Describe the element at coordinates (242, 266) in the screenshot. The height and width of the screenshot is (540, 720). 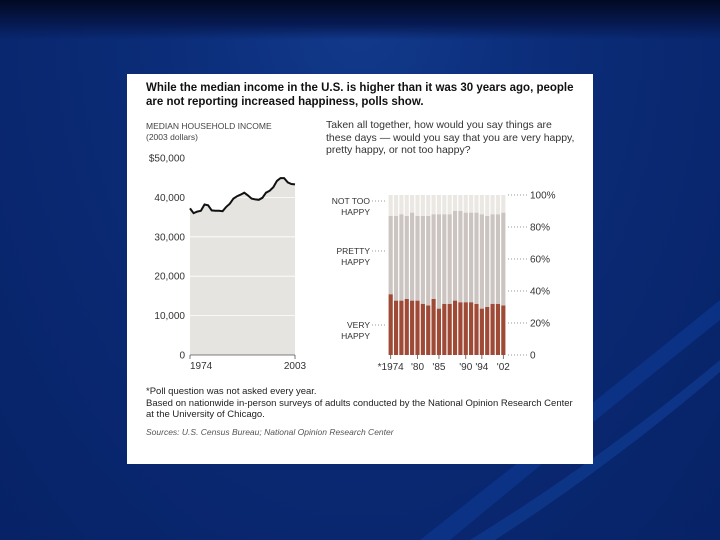
I see `income-area` at that location.